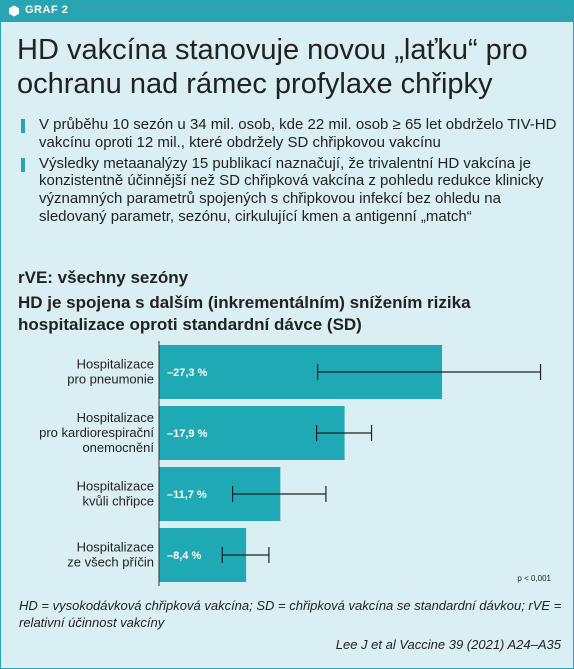  What do you see at coordinates (14, 11) in the screenshot?
I see `hexagon-icon` at bounding box center [14, 11].